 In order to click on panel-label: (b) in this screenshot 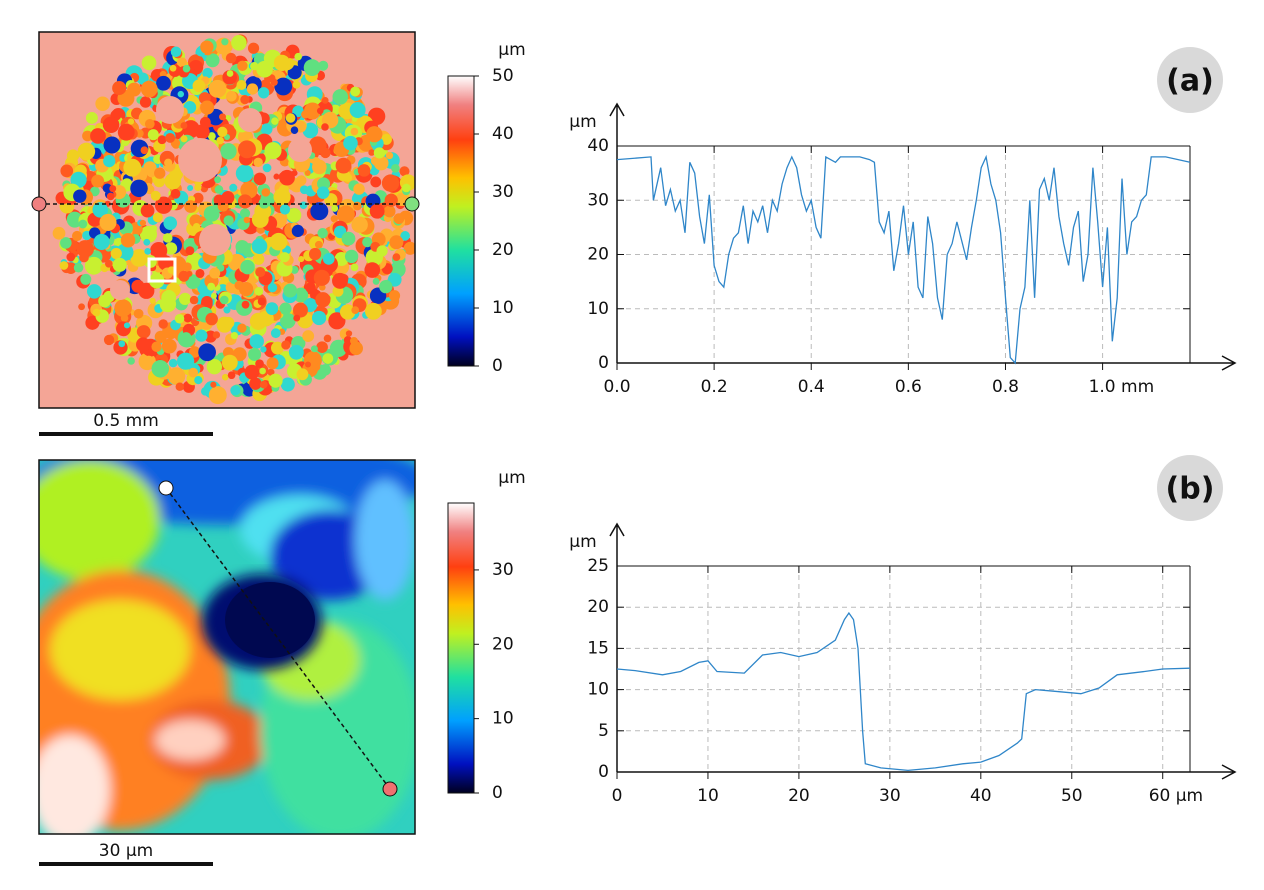, I will do `click(1190, 489)`.